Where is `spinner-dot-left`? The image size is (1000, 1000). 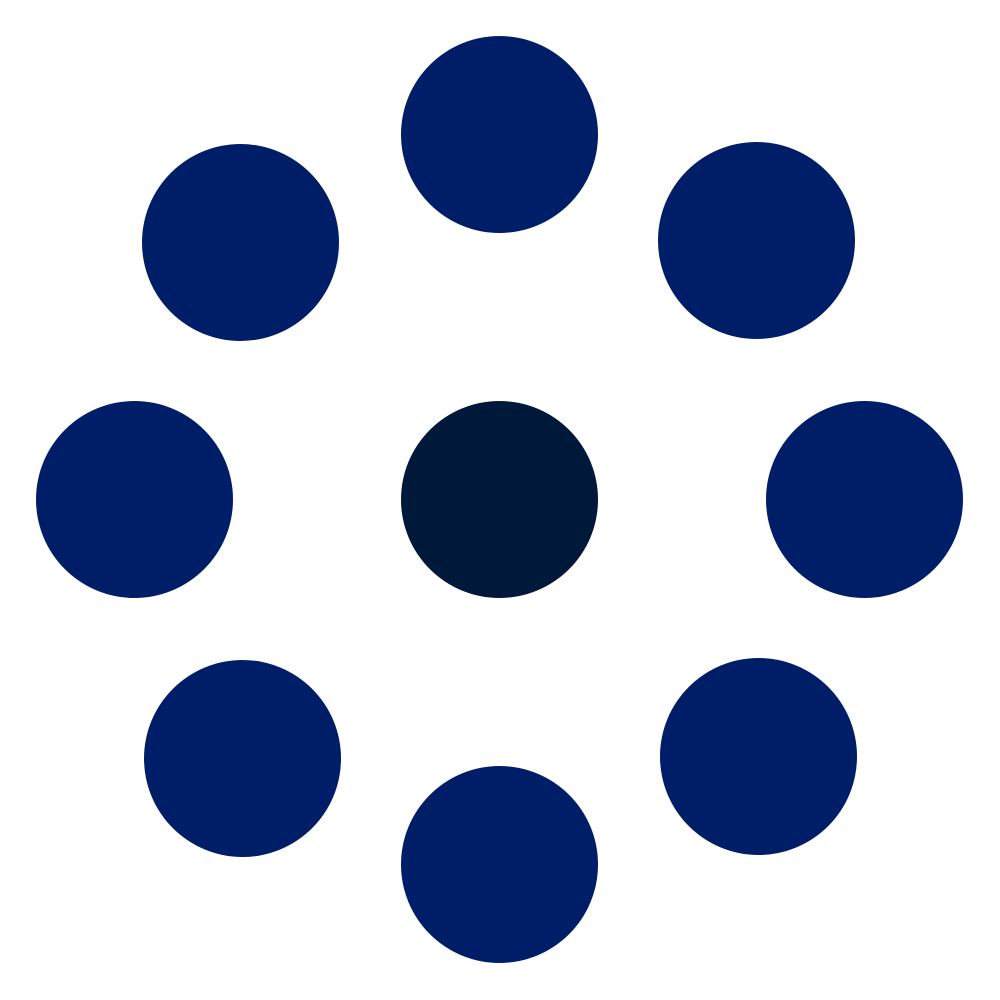 spinner-dot-left is located at coordinates (134, 499).